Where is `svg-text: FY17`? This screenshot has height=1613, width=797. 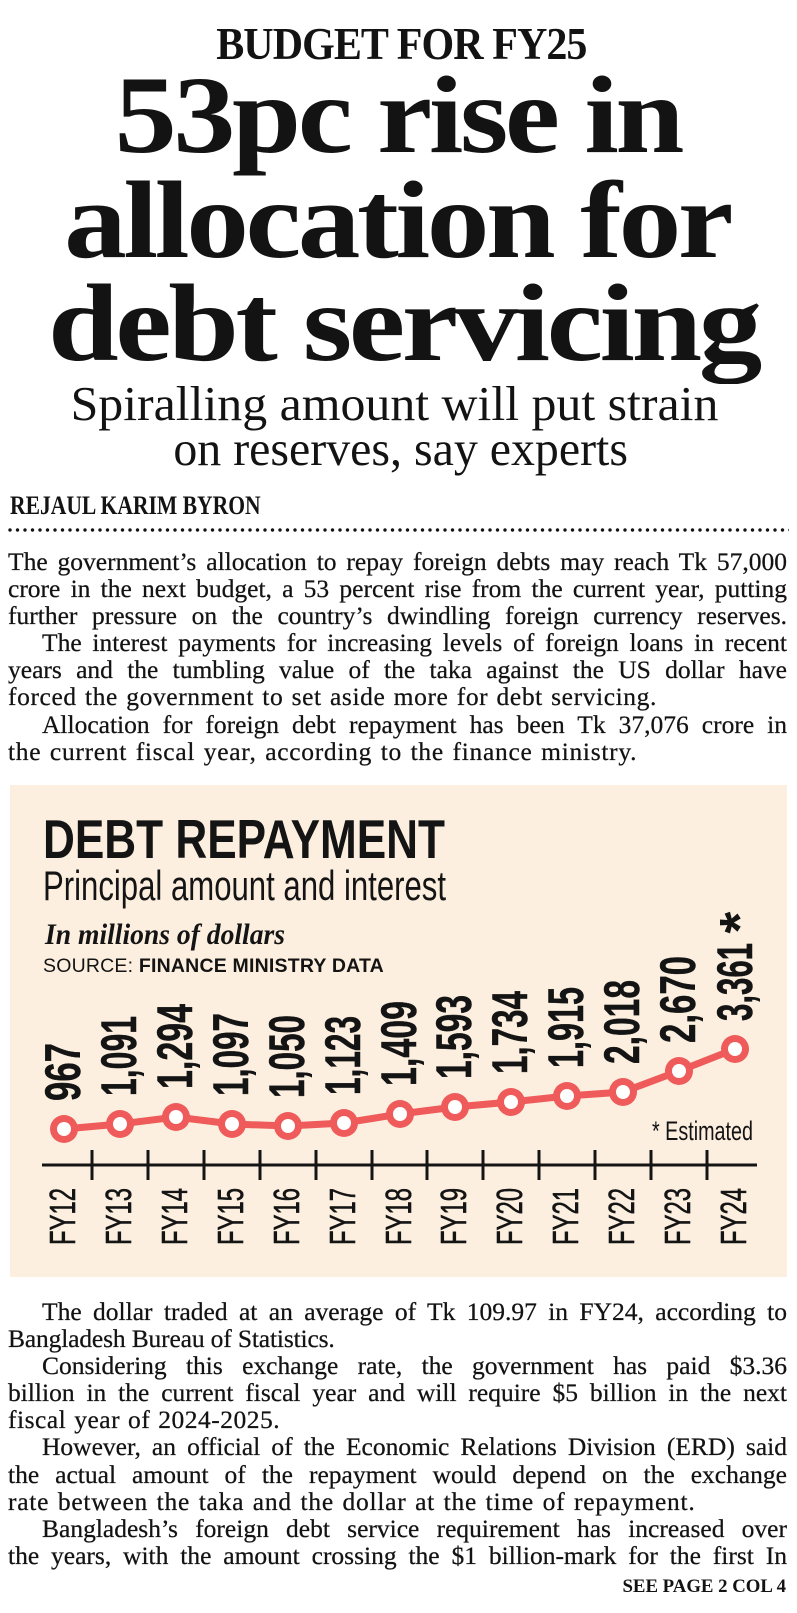
svg-text: FY17 is located at coordinates (342, 1216).